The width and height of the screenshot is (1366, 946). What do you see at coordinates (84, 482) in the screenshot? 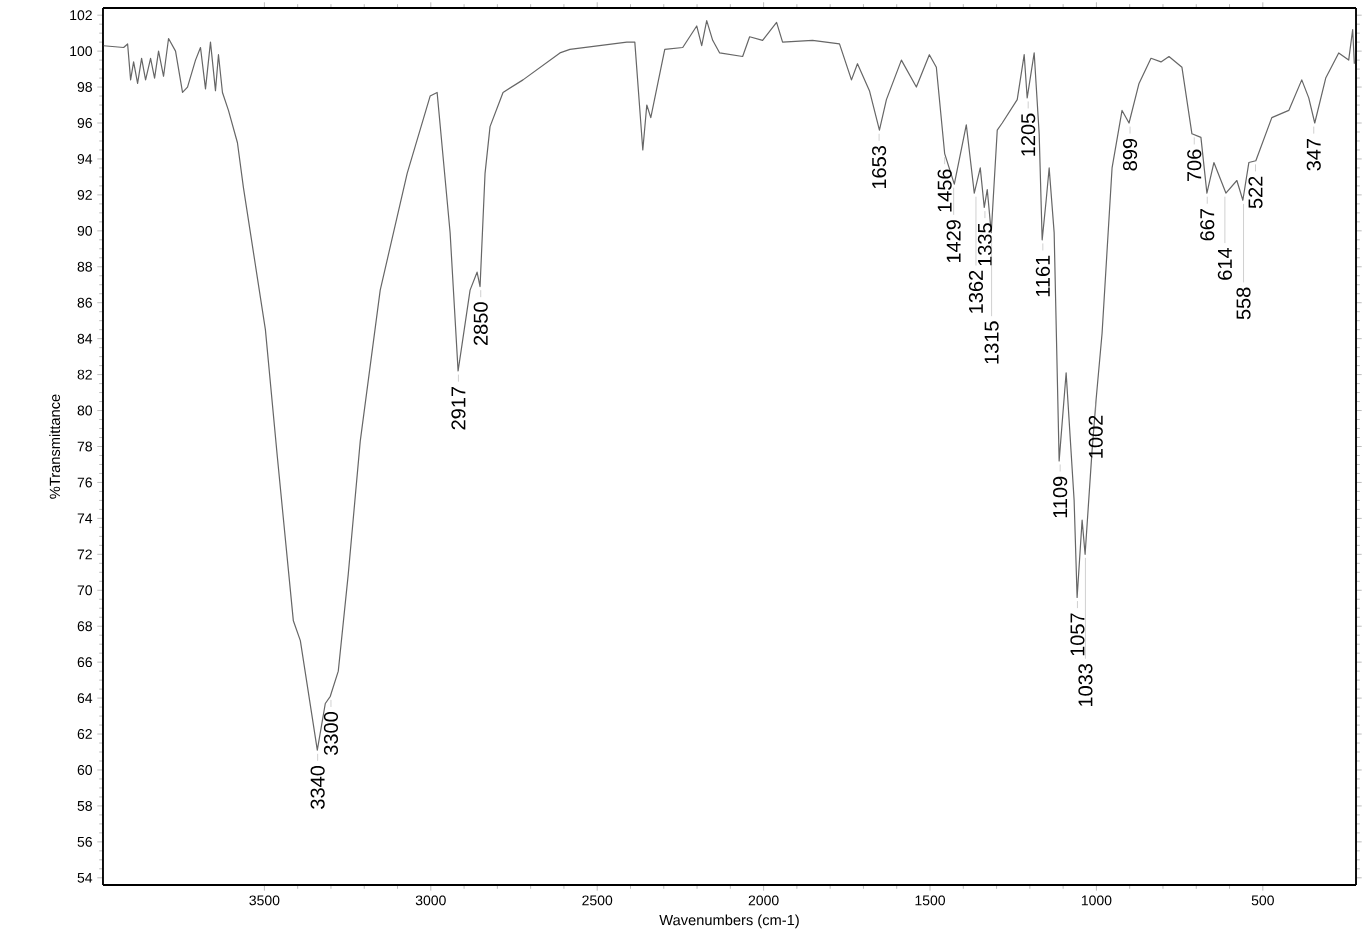
I see `y-tick-label: 76` at bounding box center [84, 482].